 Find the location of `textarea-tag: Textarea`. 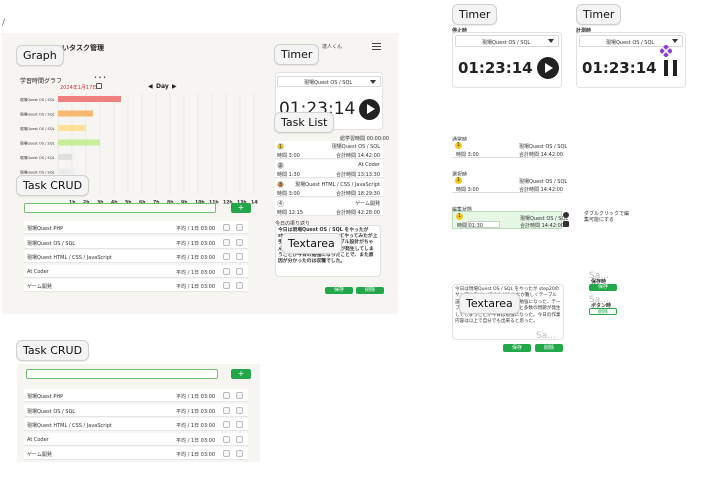

textarea-tag: Textarea is located at coordinates (311, 243).